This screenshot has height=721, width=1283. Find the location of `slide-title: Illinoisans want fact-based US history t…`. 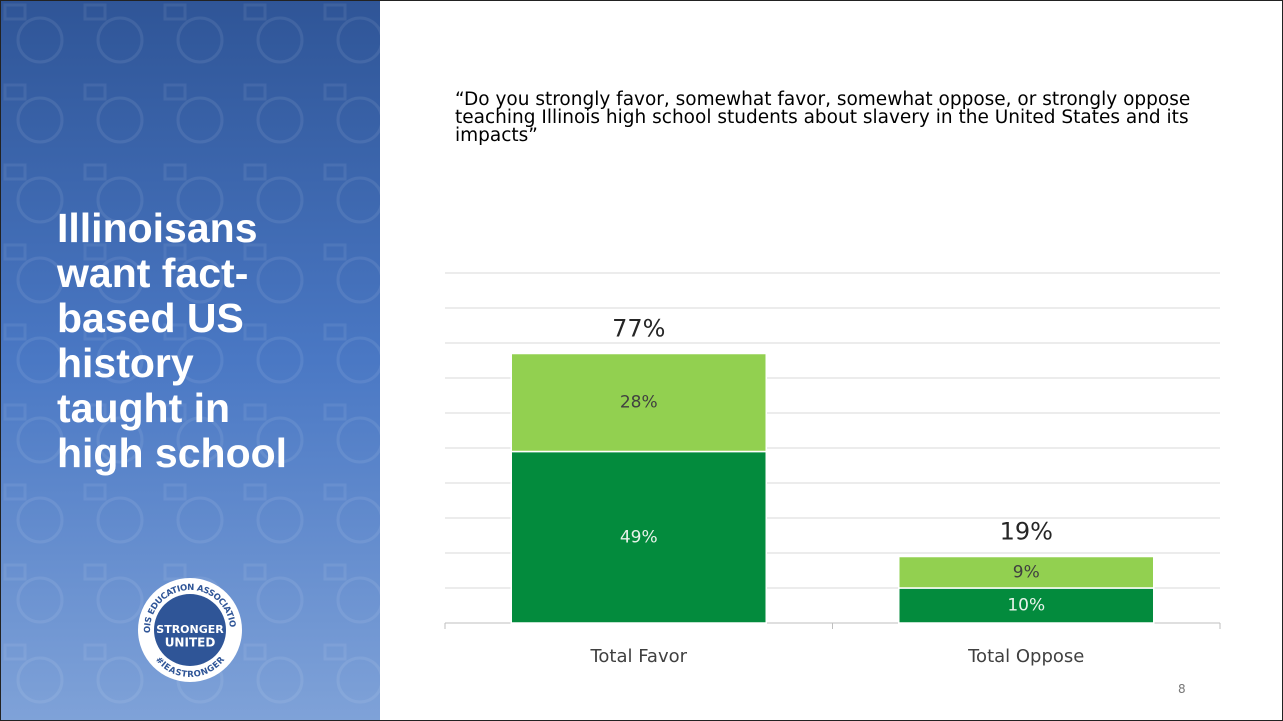

slide-title: Illinoisans want fact-based US history t… is located at coordinates (172, 340).